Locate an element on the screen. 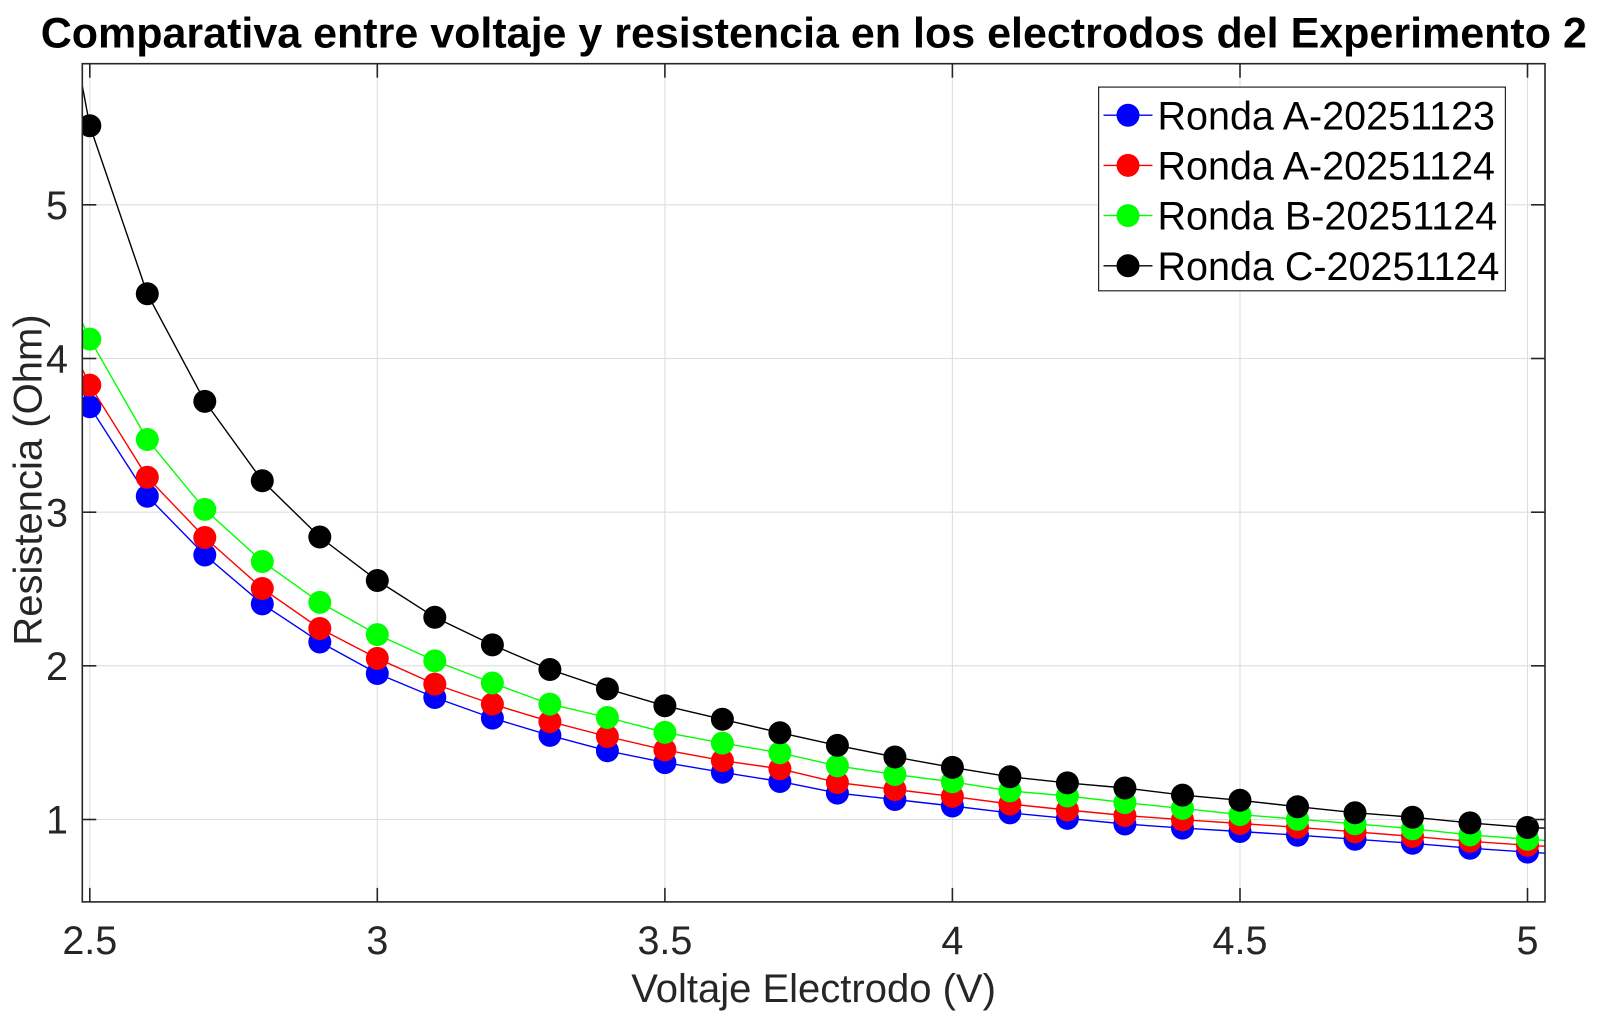 The height and width of the screenshot is (1018, 1600). svg-text: Ronda A-20251124 is located at coordinates (1327, 167).